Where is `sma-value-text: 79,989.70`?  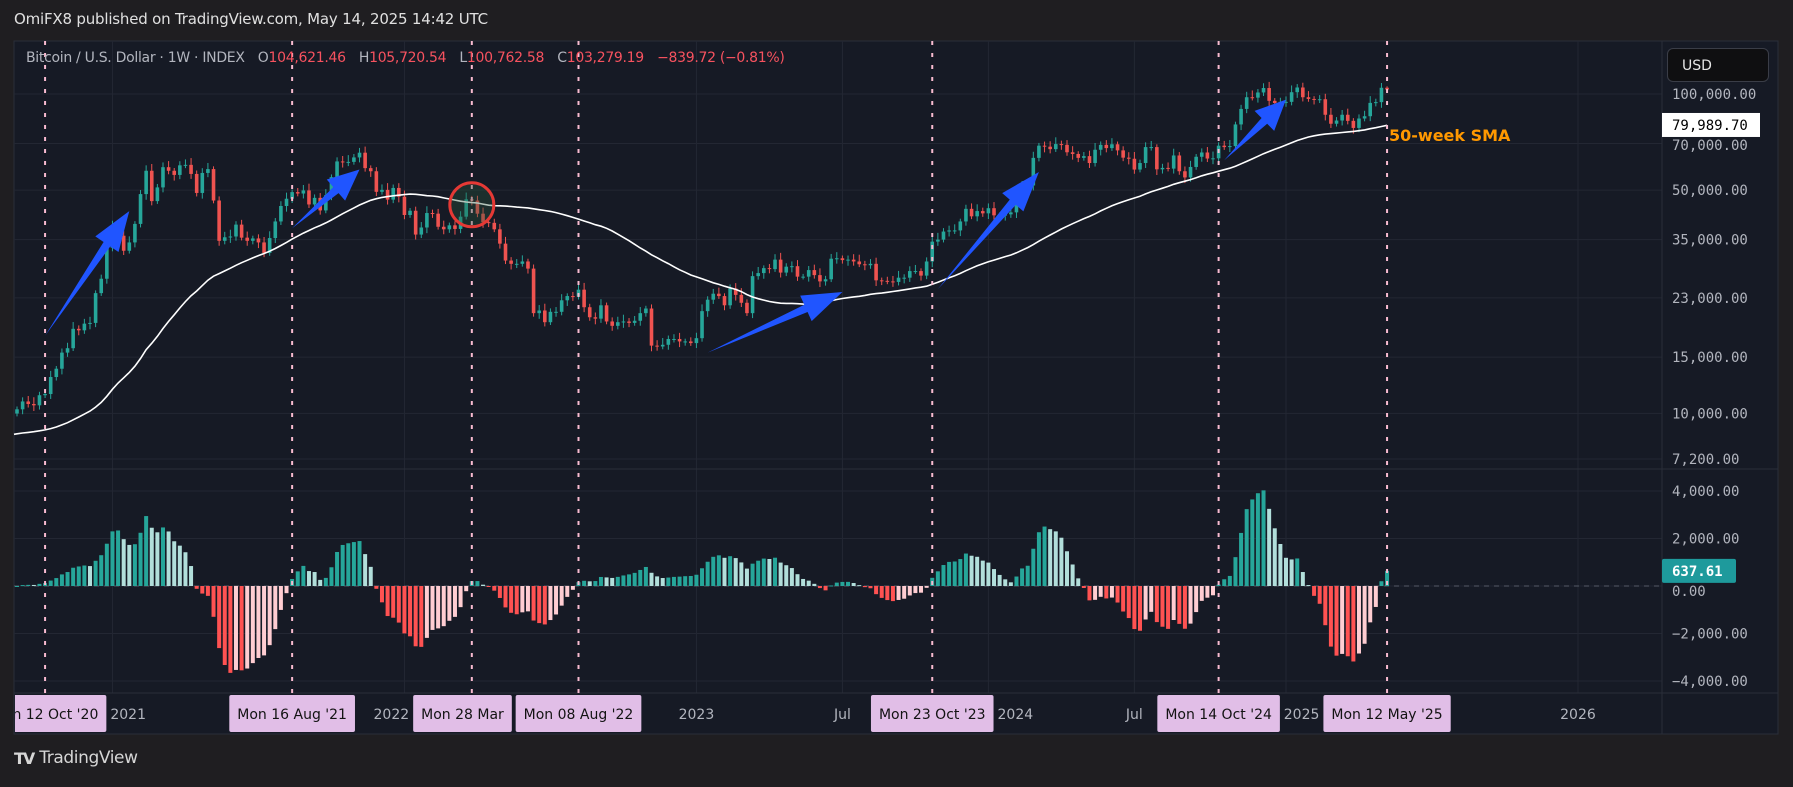 sma-value-text: 79,989.70 is located at coordinates (1710, 126).